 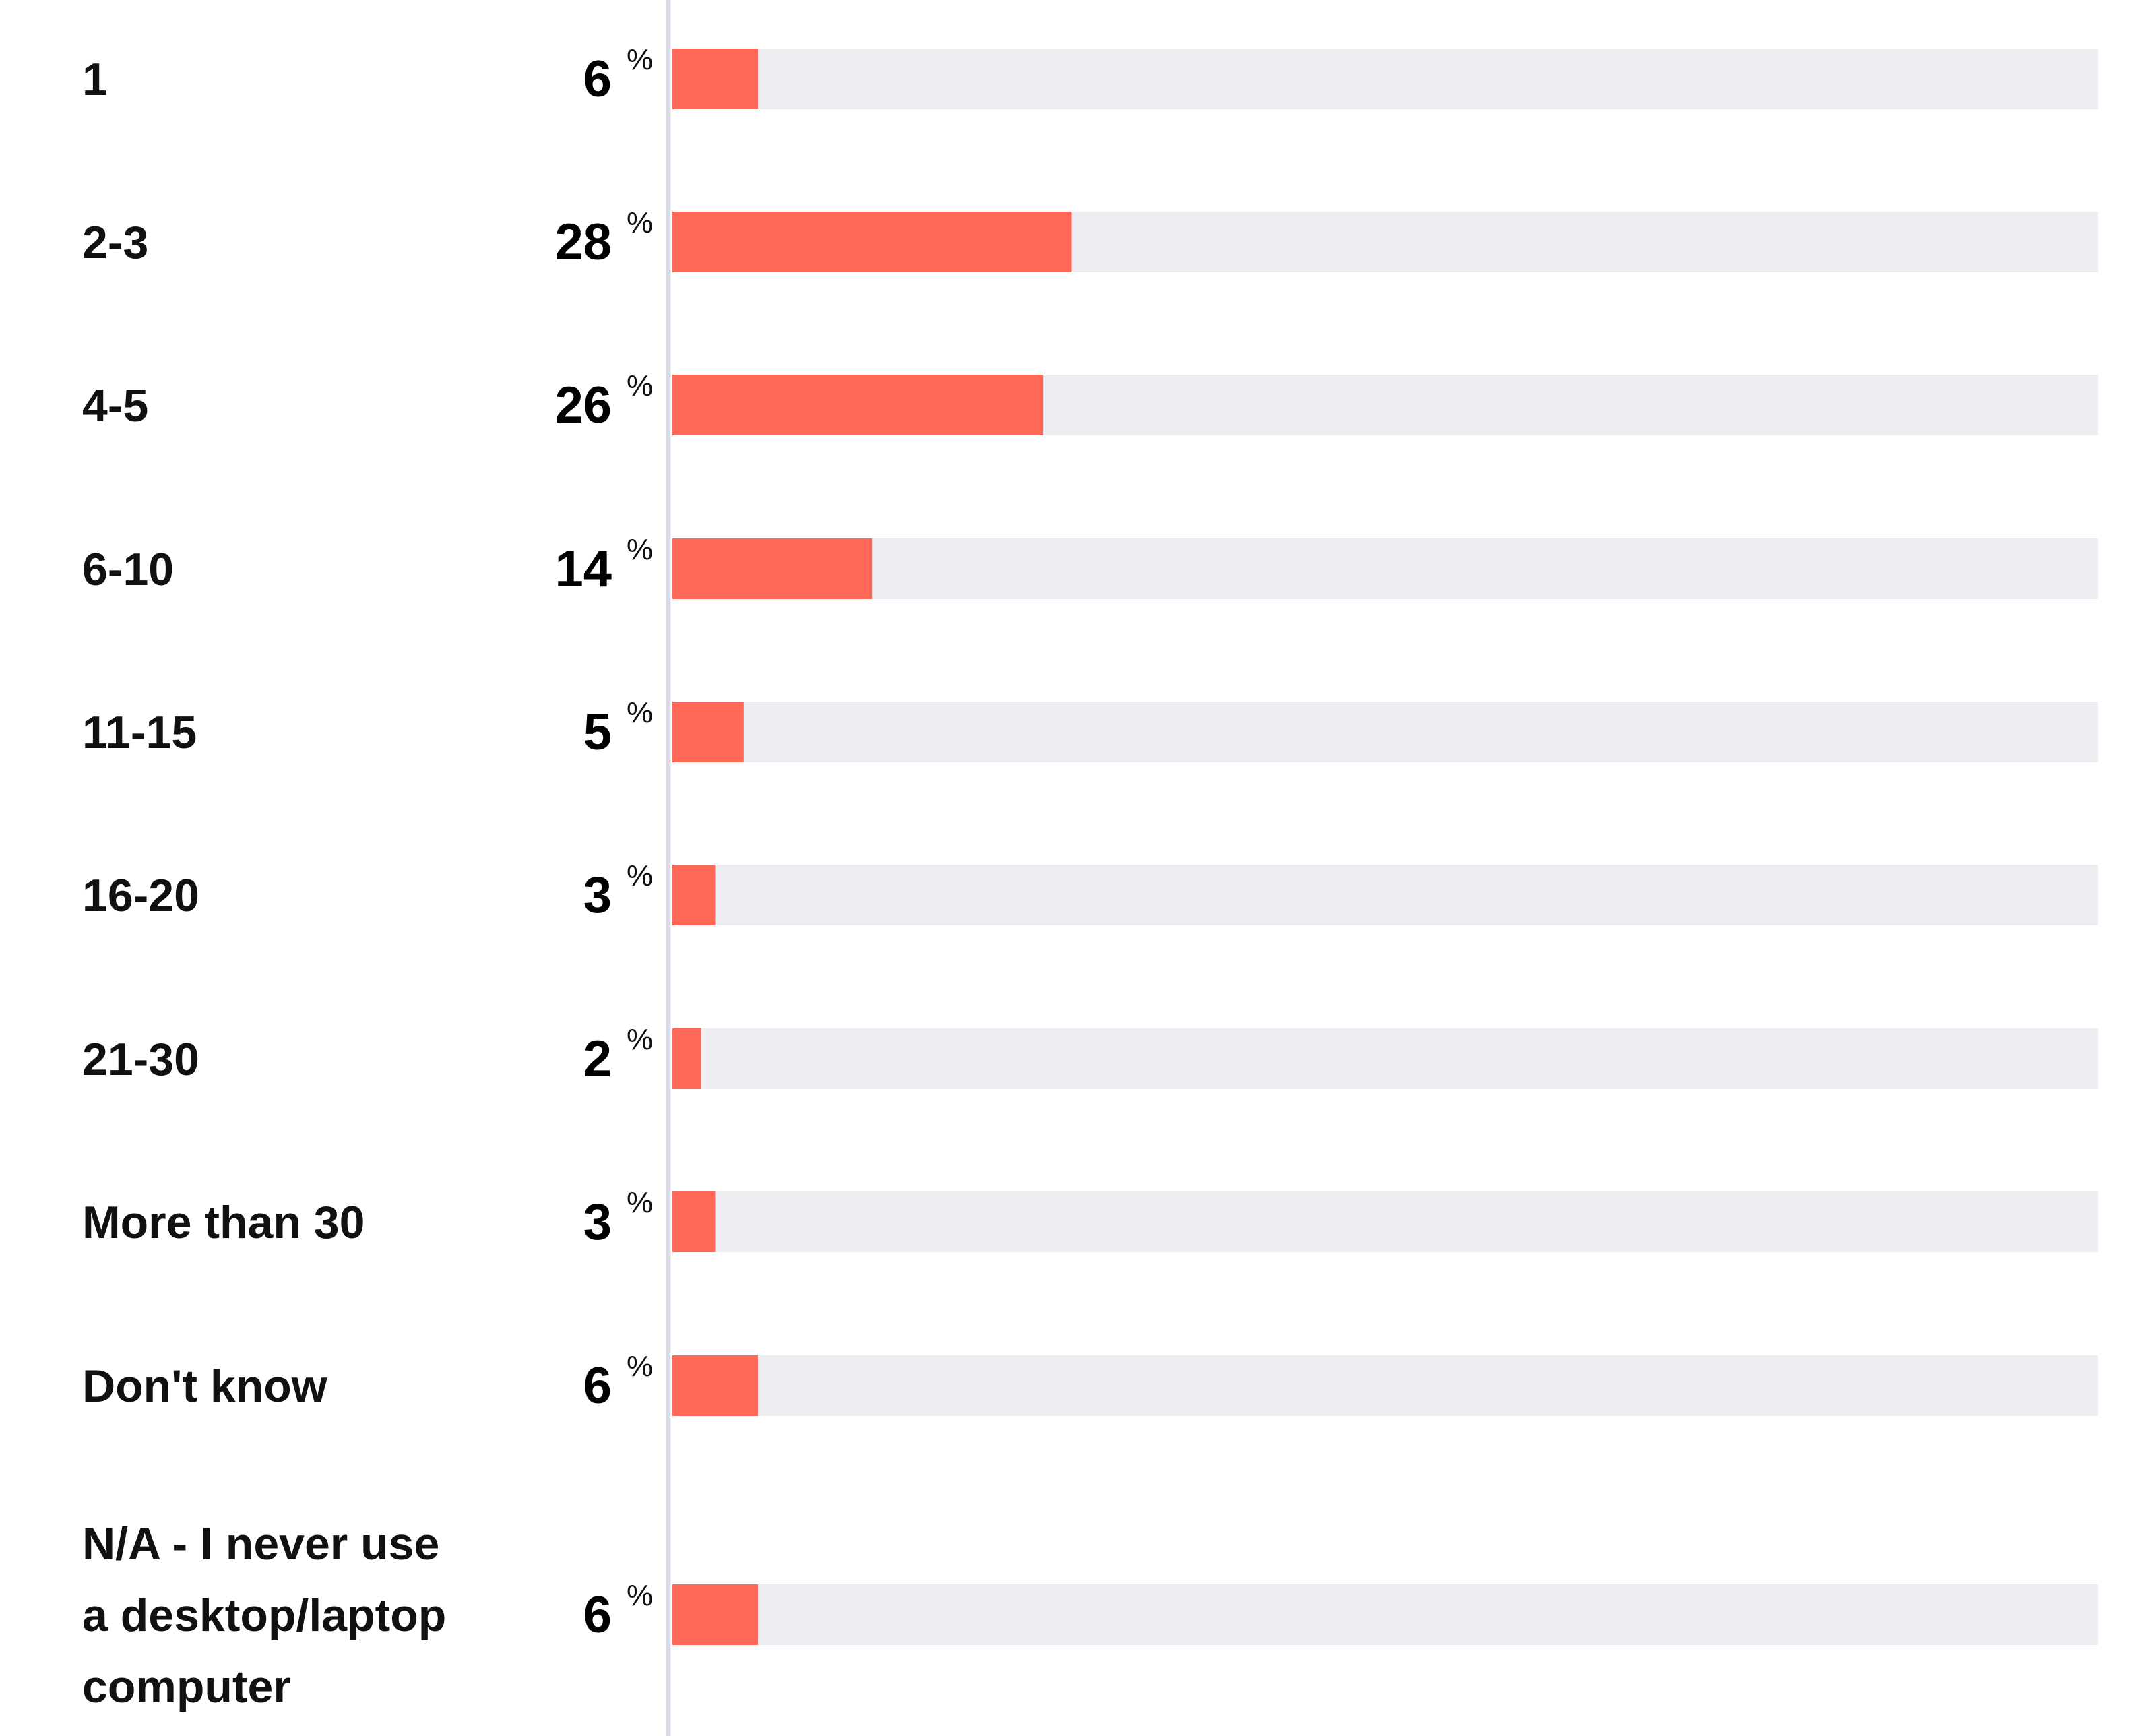 I want to click on category-label: 1, so click(x=95, y=79).